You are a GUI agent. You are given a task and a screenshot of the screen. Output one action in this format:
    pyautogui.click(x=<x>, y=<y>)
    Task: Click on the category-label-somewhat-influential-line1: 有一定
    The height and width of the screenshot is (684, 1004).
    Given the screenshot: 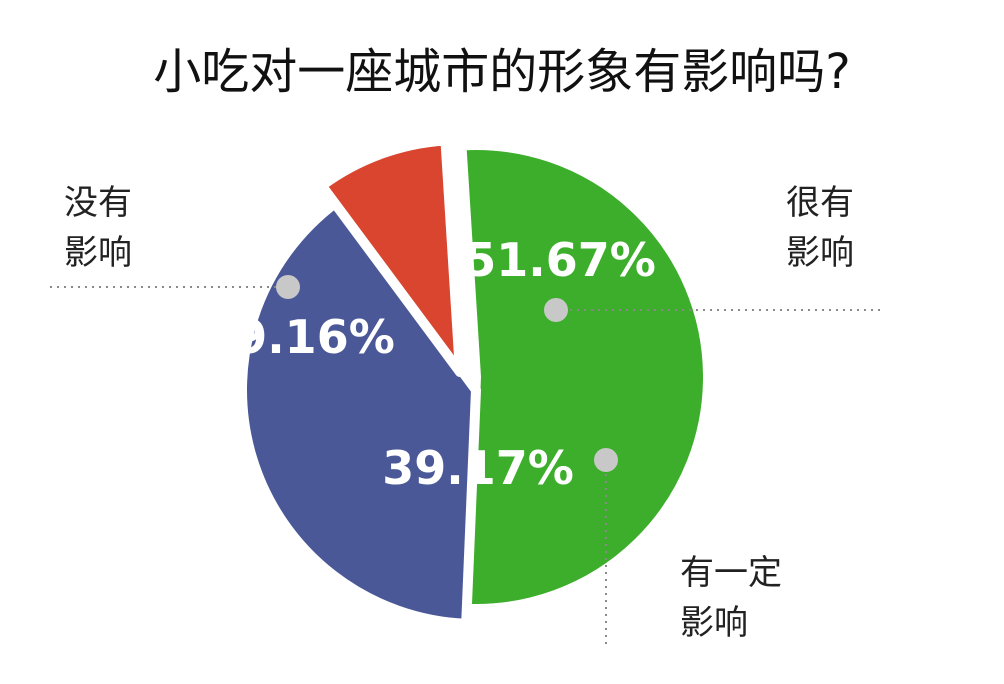 What is the action you would take?
    pyautogui.click(x=731, y=573)
    